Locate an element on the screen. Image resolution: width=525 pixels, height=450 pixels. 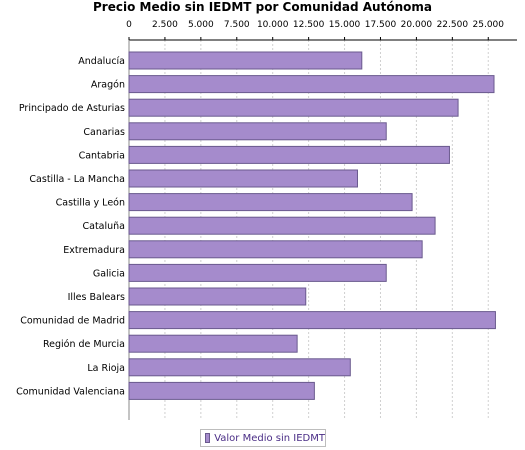
legend-swatch is located at coordinates (208, 438).